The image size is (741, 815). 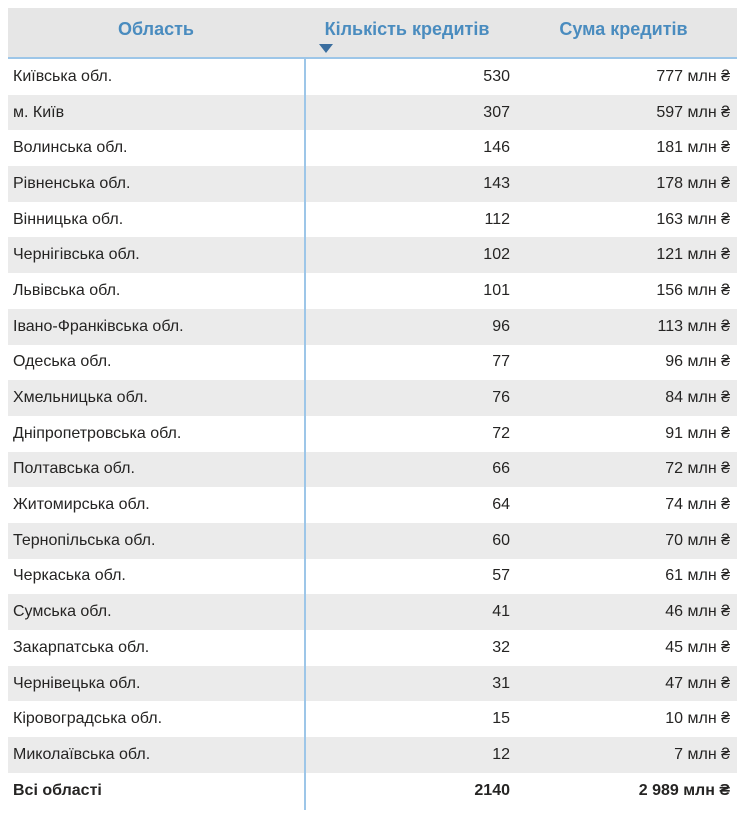 What do you see at coordinates (702, 754) in the screenshot?
I see `sum-cell: 7 млн ₴` at bounding box center [702, 754].